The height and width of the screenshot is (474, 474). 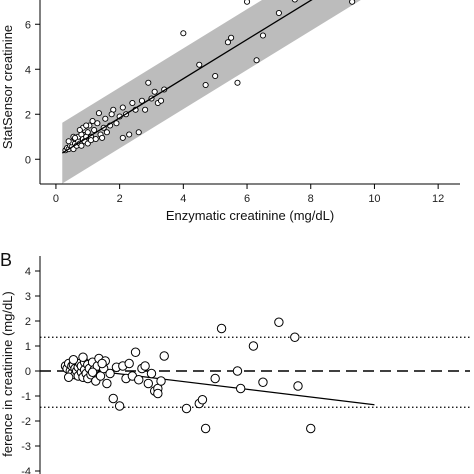 I want to click on x-tick-label: 2, so click(x=120, y=199).